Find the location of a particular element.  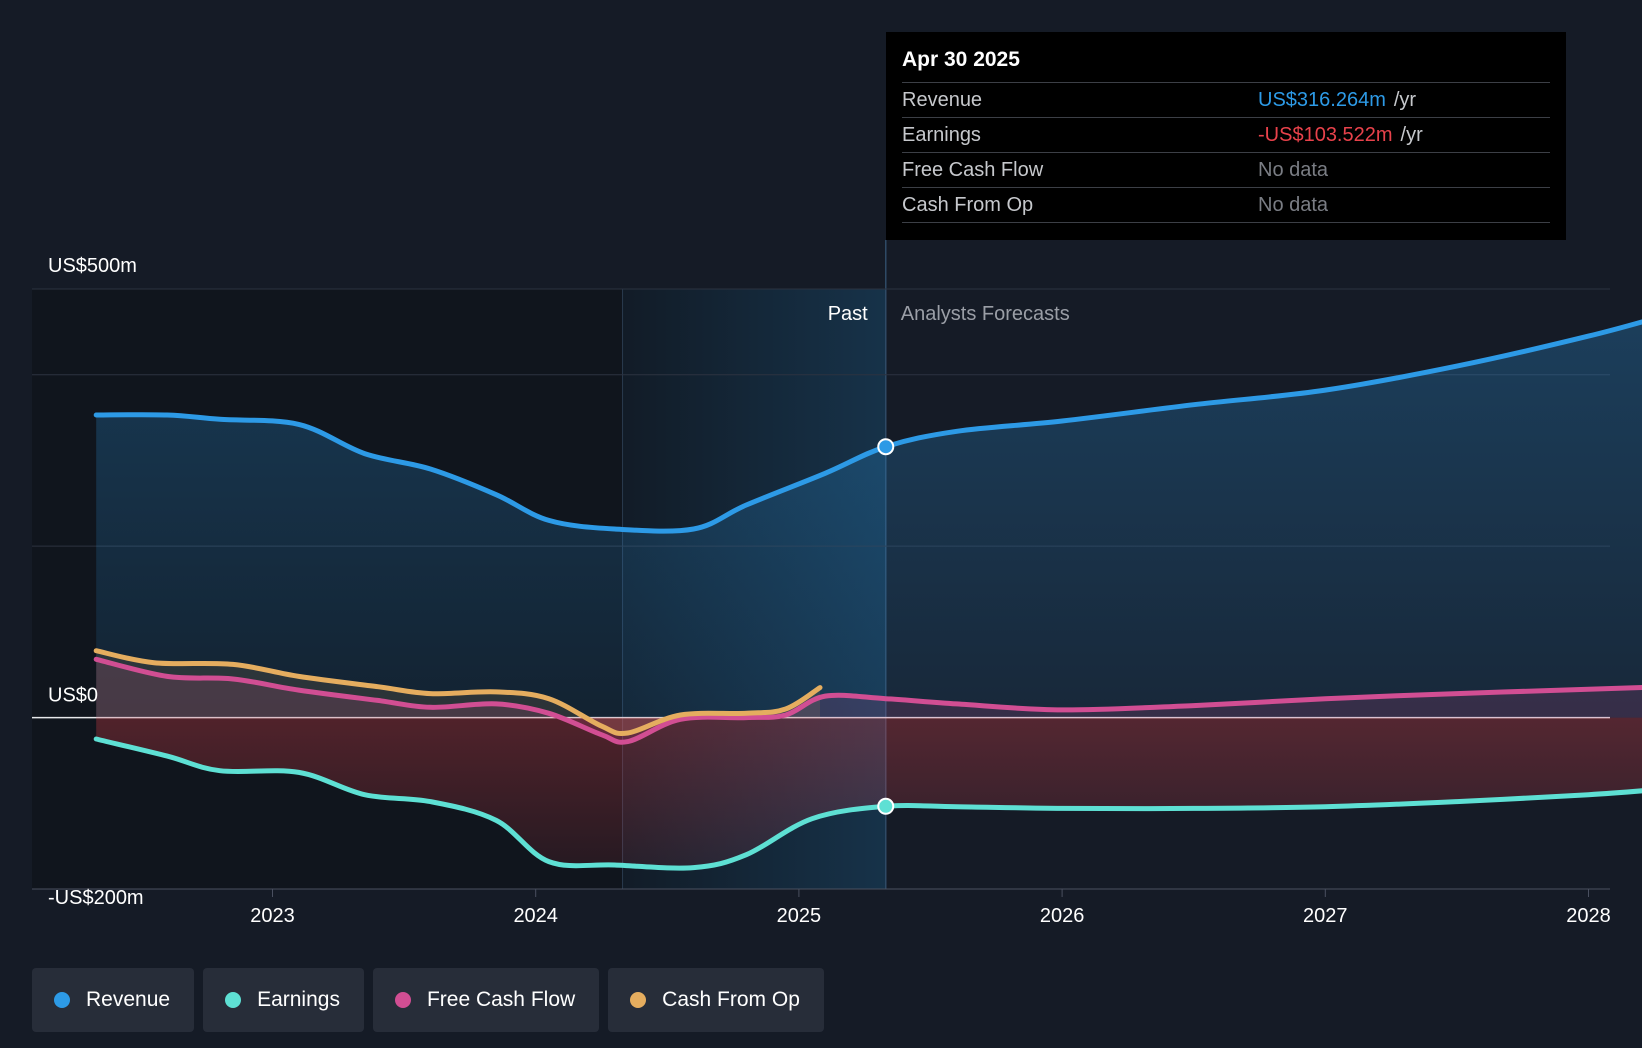

legend-label: Cash From Op is located at coordinates (731, 999).